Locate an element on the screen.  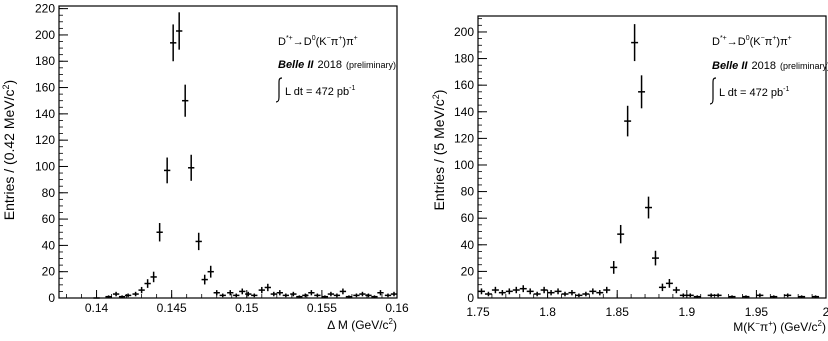
y-tick-label: 180 is located at coordinates (464, 59).